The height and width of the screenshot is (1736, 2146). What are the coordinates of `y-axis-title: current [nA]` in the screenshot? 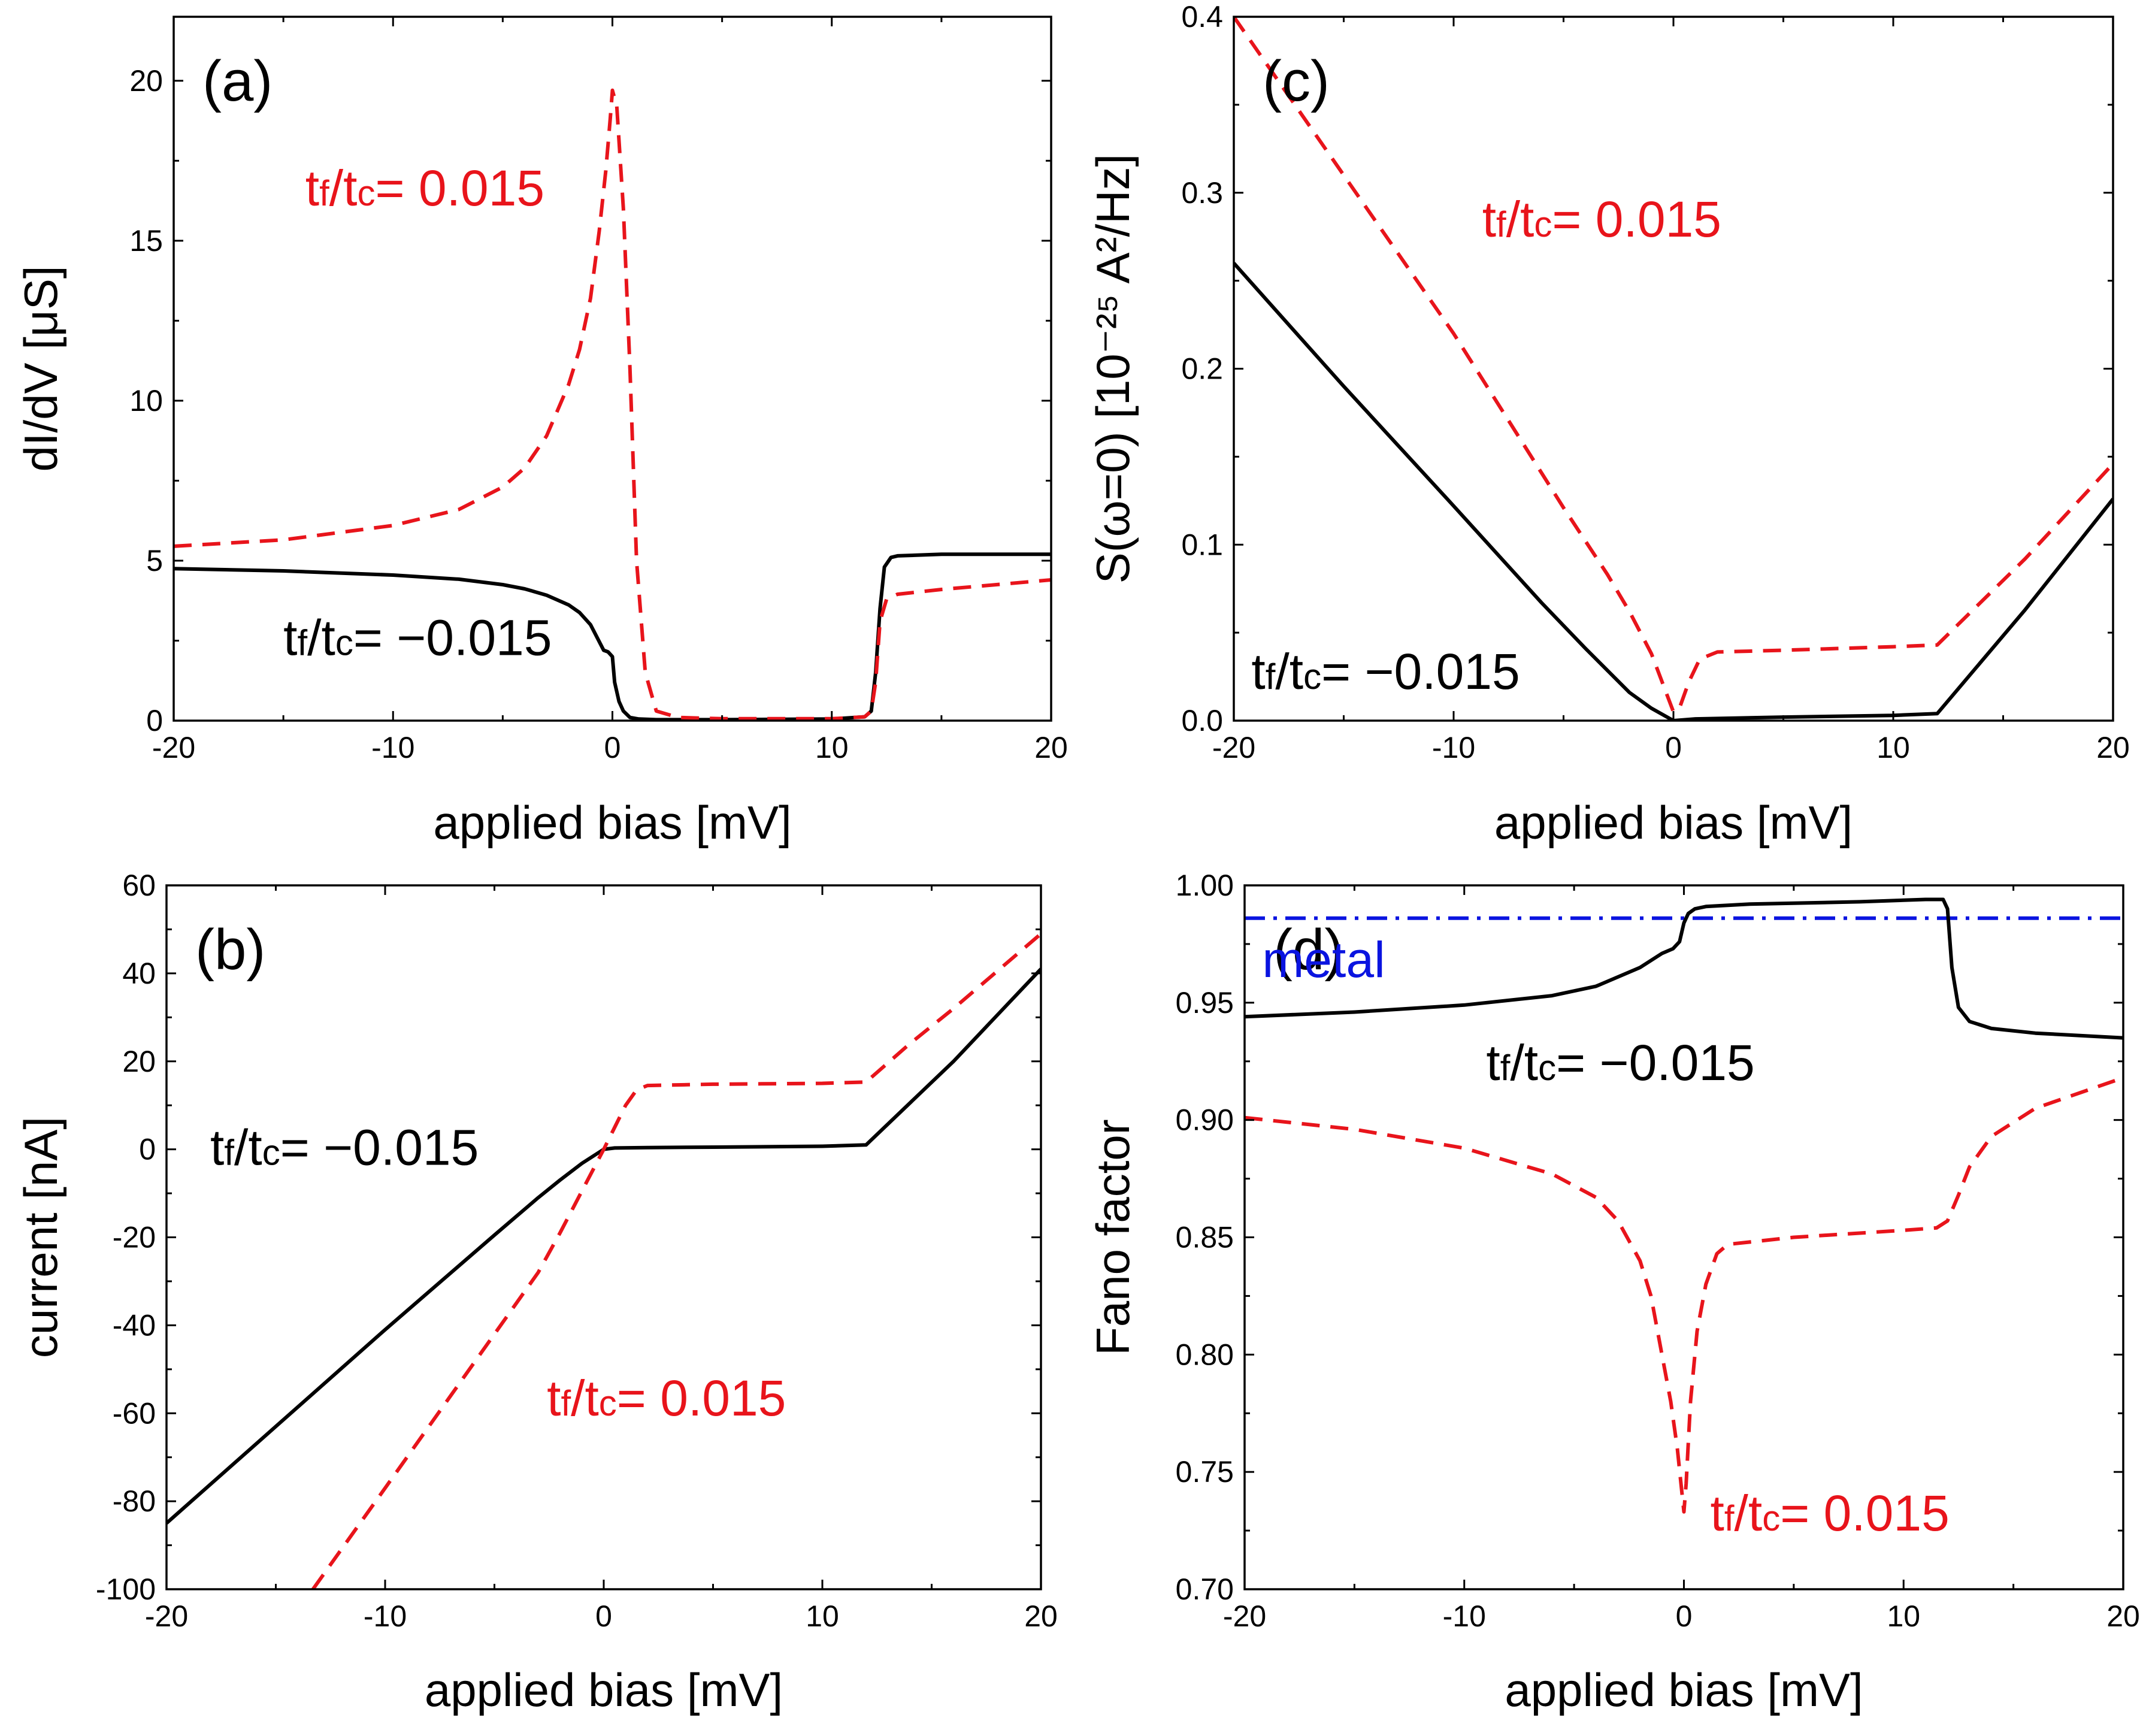 It's located at (40, 1237).